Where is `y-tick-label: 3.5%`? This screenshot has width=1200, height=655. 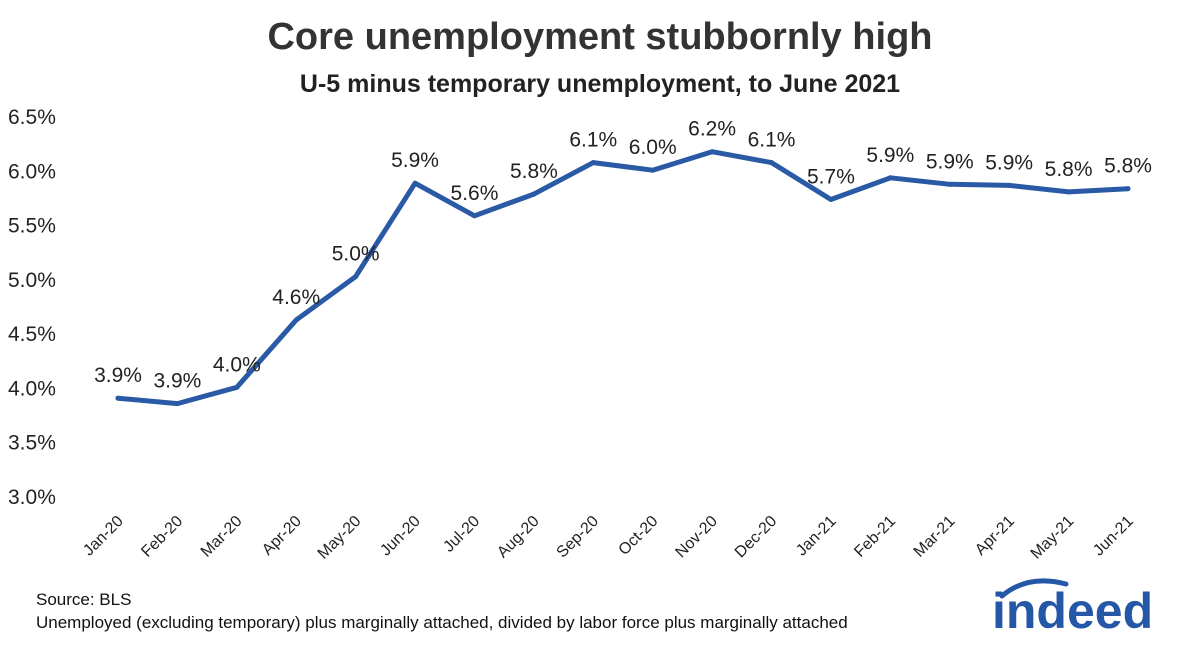
y-tick-label: 3.5% is located at coordinates (32, 443).